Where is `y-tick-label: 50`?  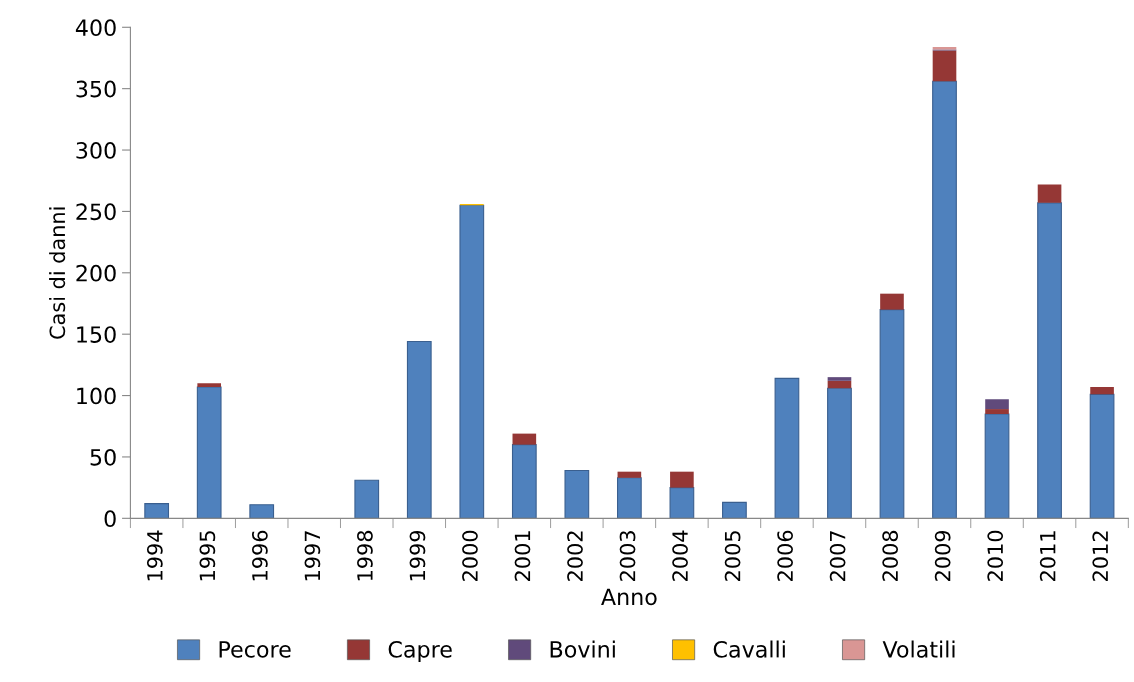 y-tick-label: 50 is located at coordinates (103, 457).